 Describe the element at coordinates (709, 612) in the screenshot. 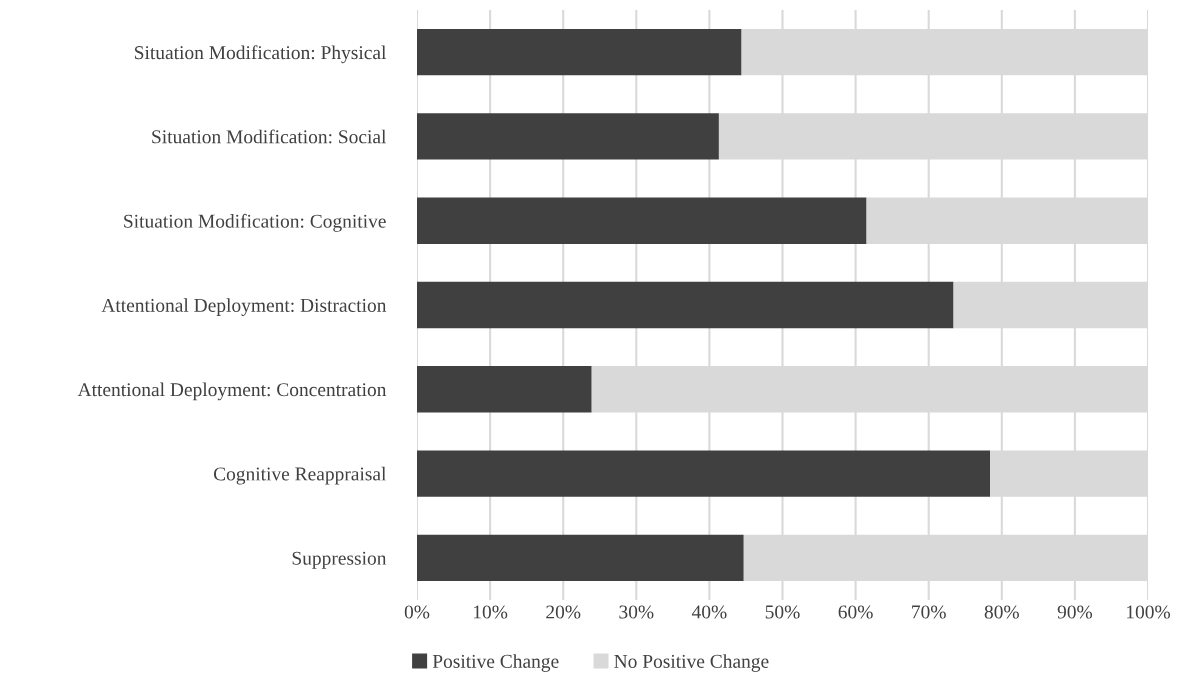

I see `x-tick-label: 40%` at that location.